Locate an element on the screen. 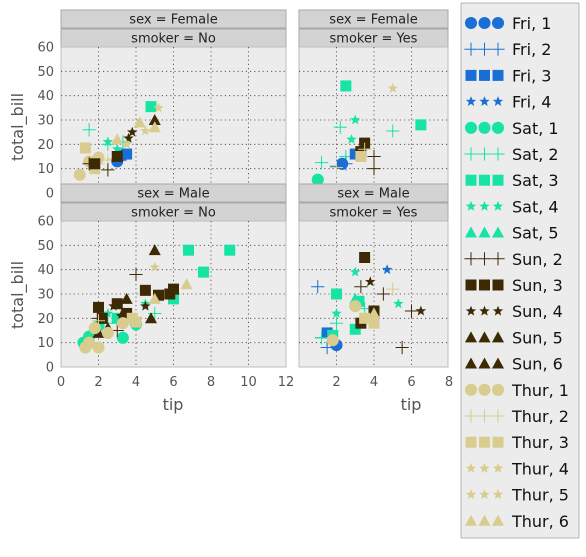 The image size is (586, 557). x-tick-label: 6 is located at coordinates (411, 382).